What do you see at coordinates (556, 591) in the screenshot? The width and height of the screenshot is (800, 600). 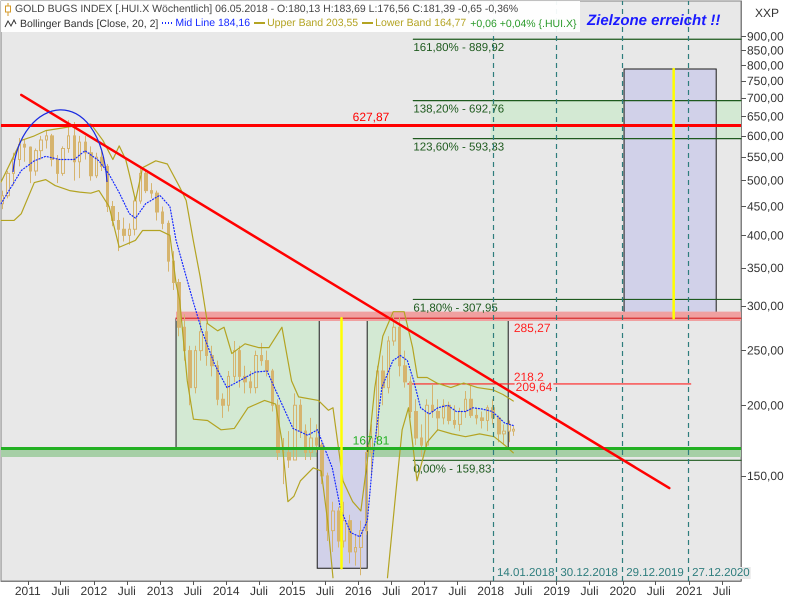 I see `x-tick-label: 2019` at bounding box center [556, 591].